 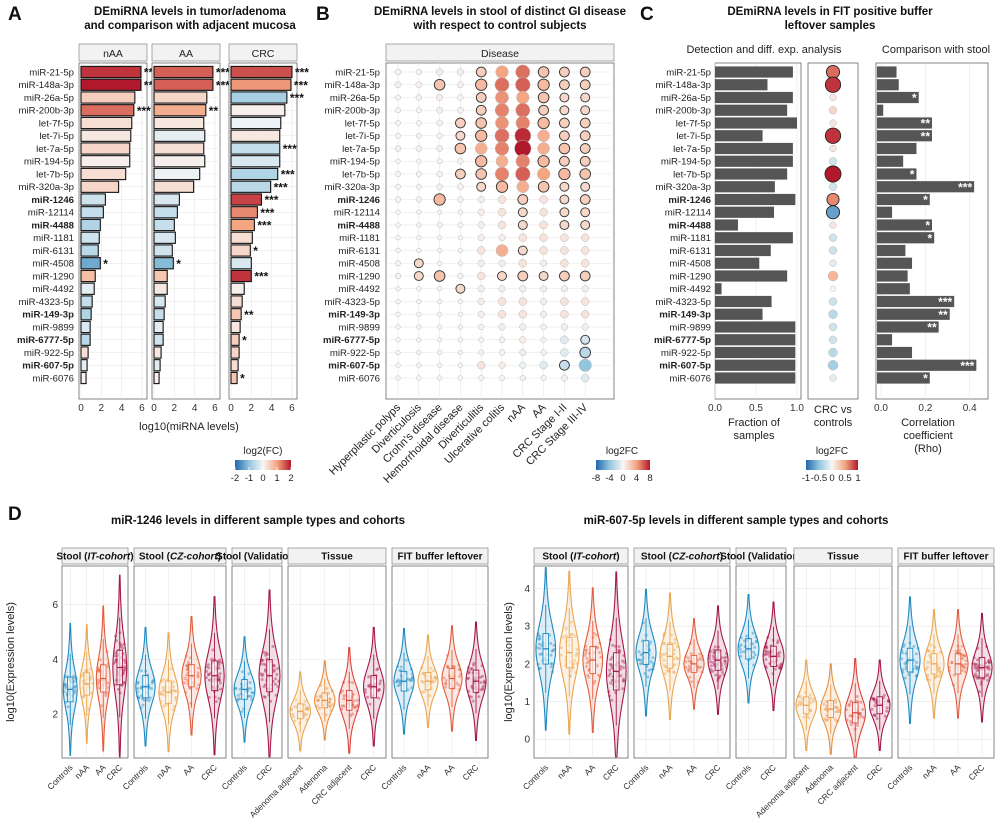 I want to click on facet-strip, so click(x=946, y=556).